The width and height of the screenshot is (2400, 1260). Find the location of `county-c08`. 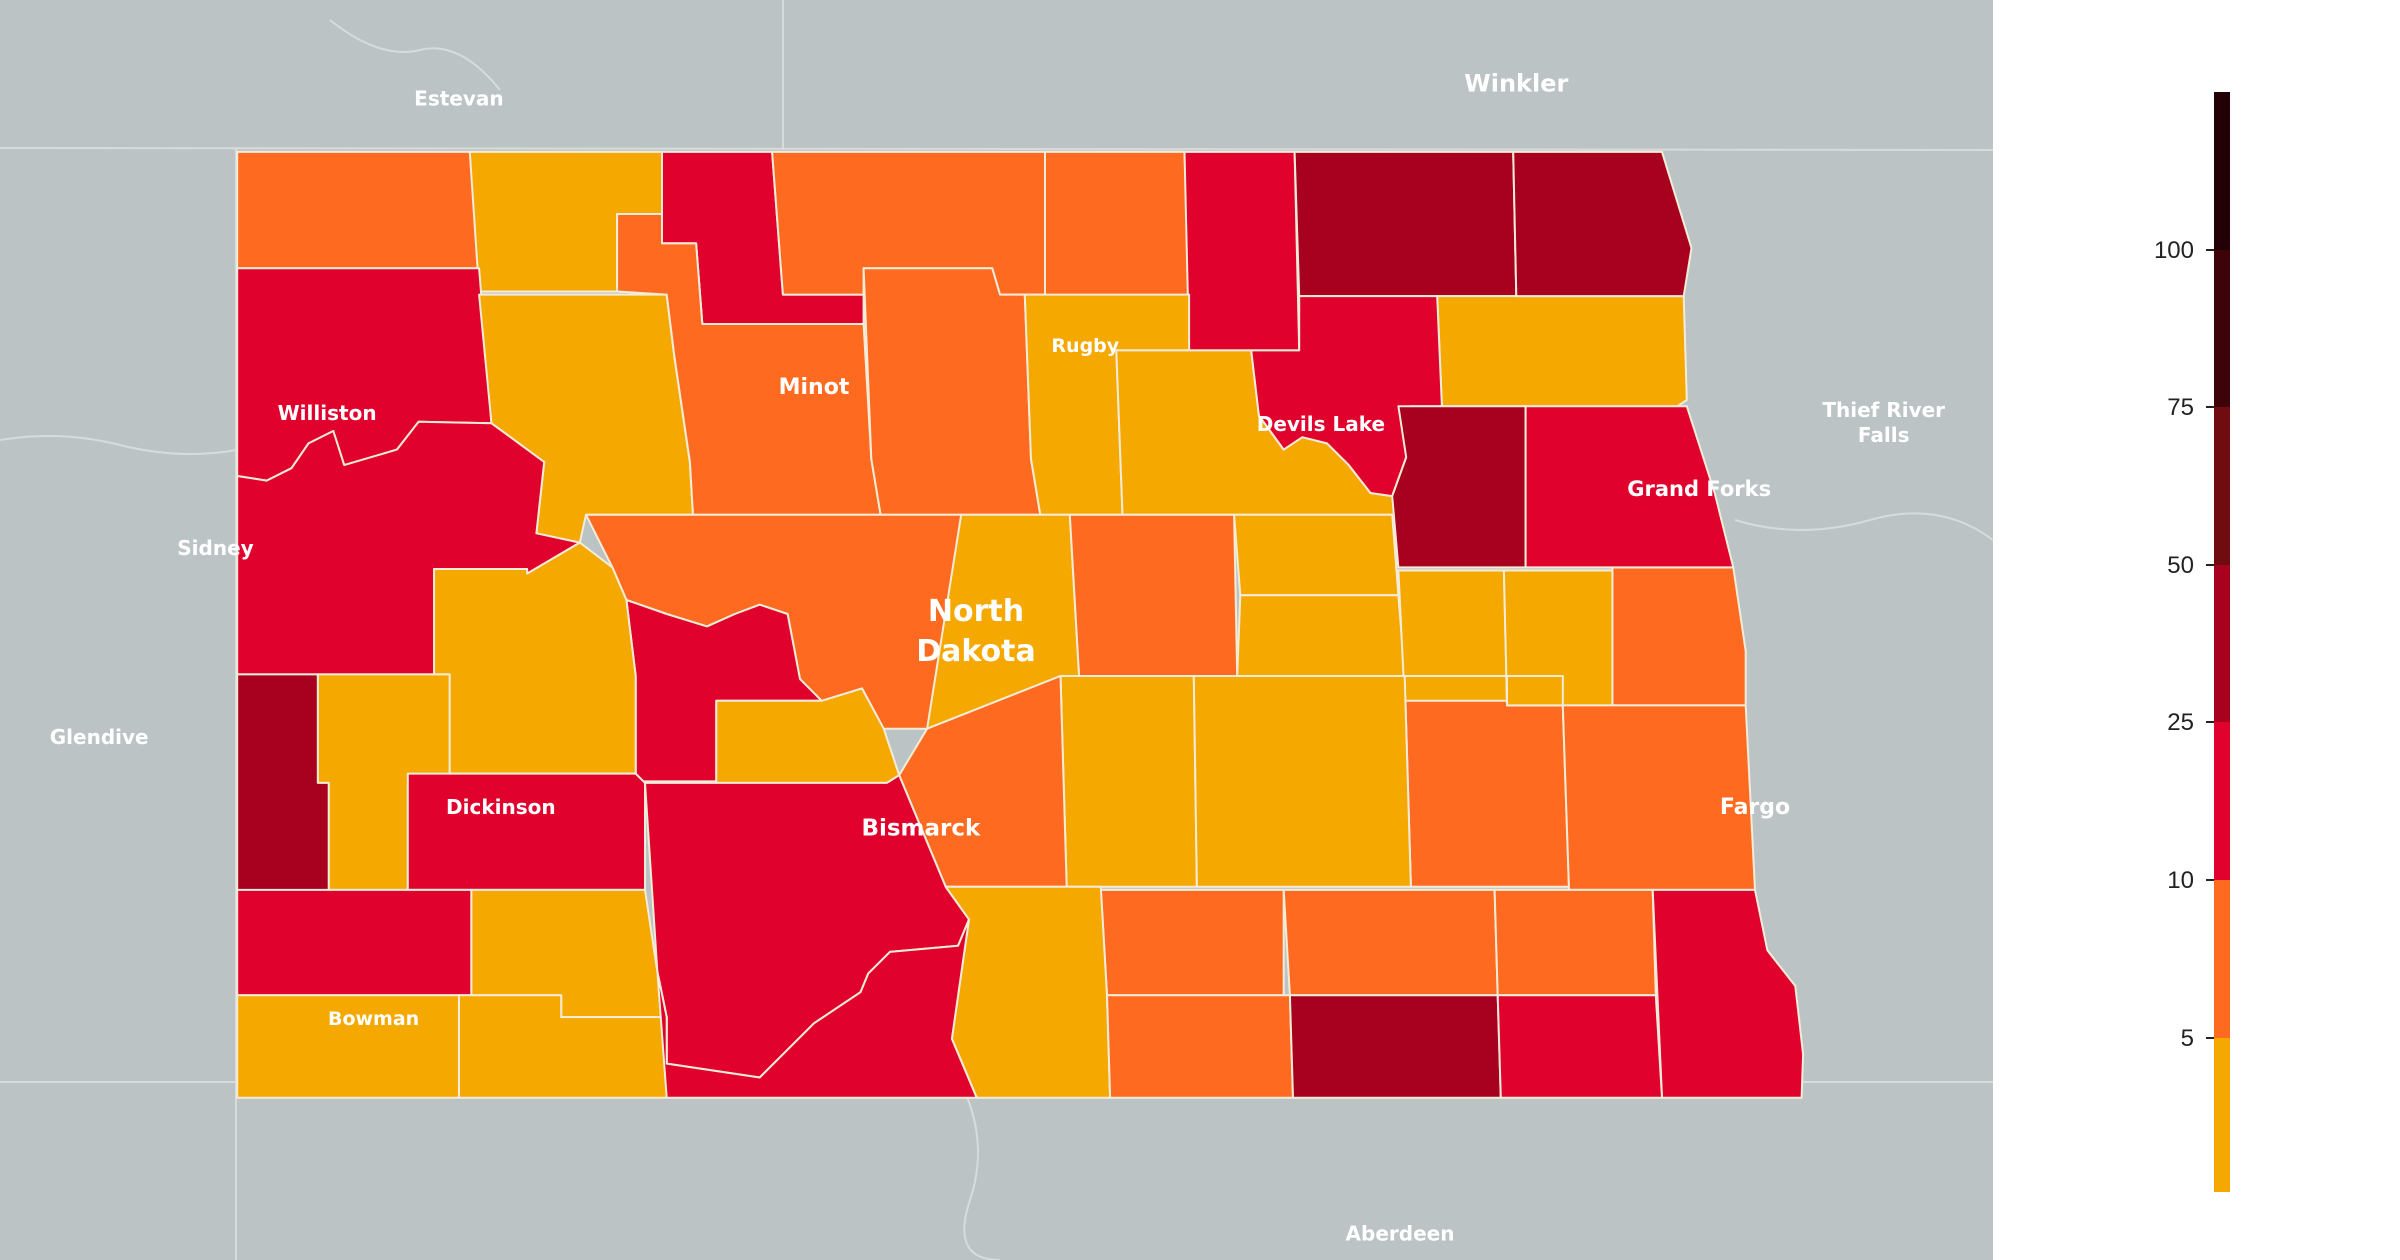

county-c08 is located at coordinates (1405, 224).